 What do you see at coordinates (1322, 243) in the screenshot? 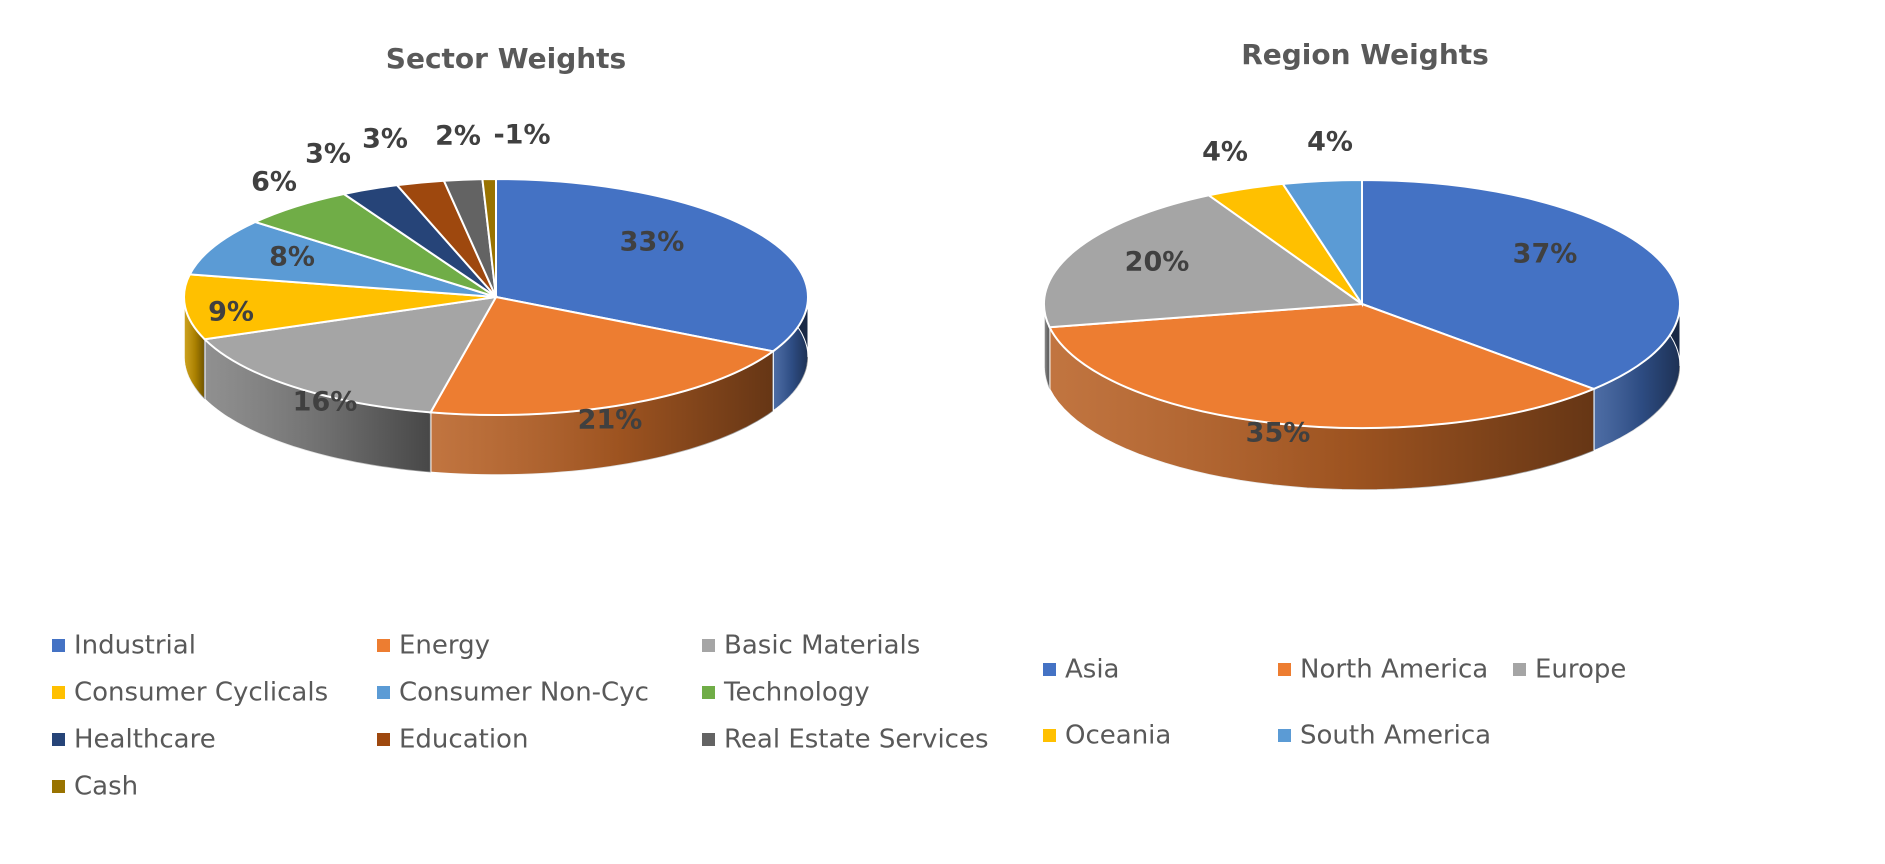
I see `slice-region-south-america` at bounding box center [1322, 243].